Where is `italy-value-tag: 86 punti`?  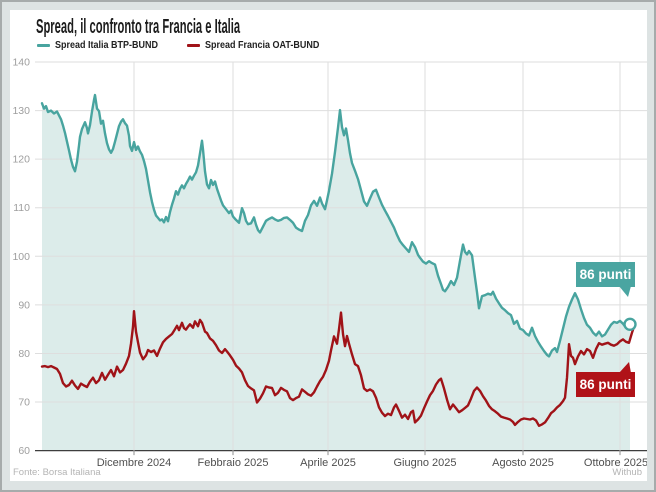
italy-value-tag: 86 punti is located at coordinates (605, 279).